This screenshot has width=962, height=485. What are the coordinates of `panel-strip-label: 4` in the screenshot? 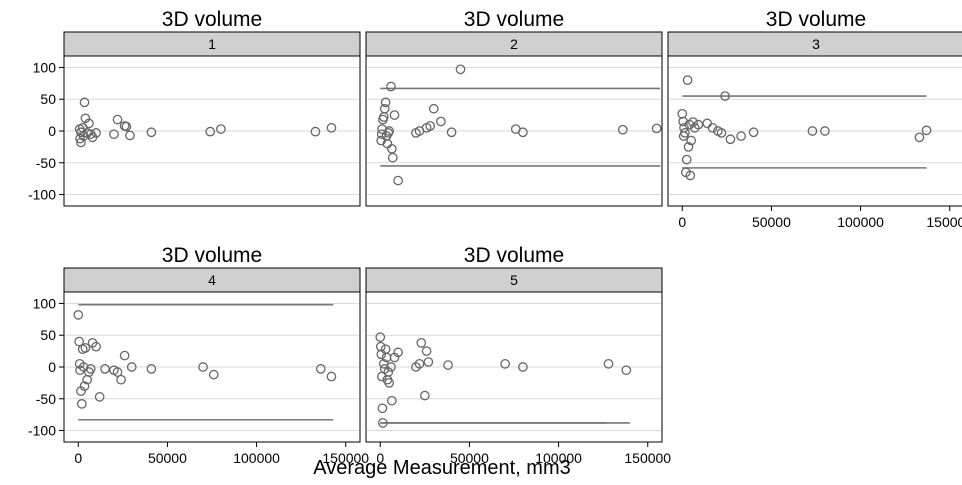 It's located at (212, 280).